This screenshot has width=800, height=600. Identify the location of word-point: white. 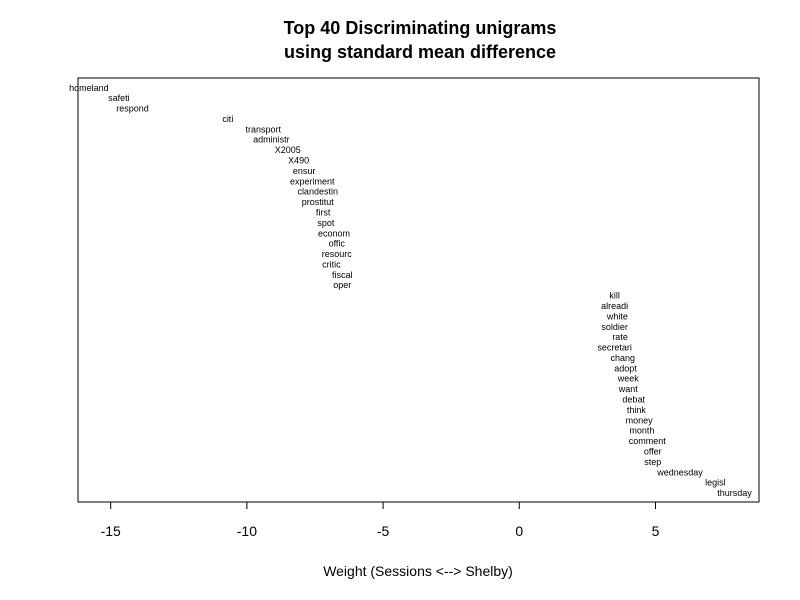
(617, 316).